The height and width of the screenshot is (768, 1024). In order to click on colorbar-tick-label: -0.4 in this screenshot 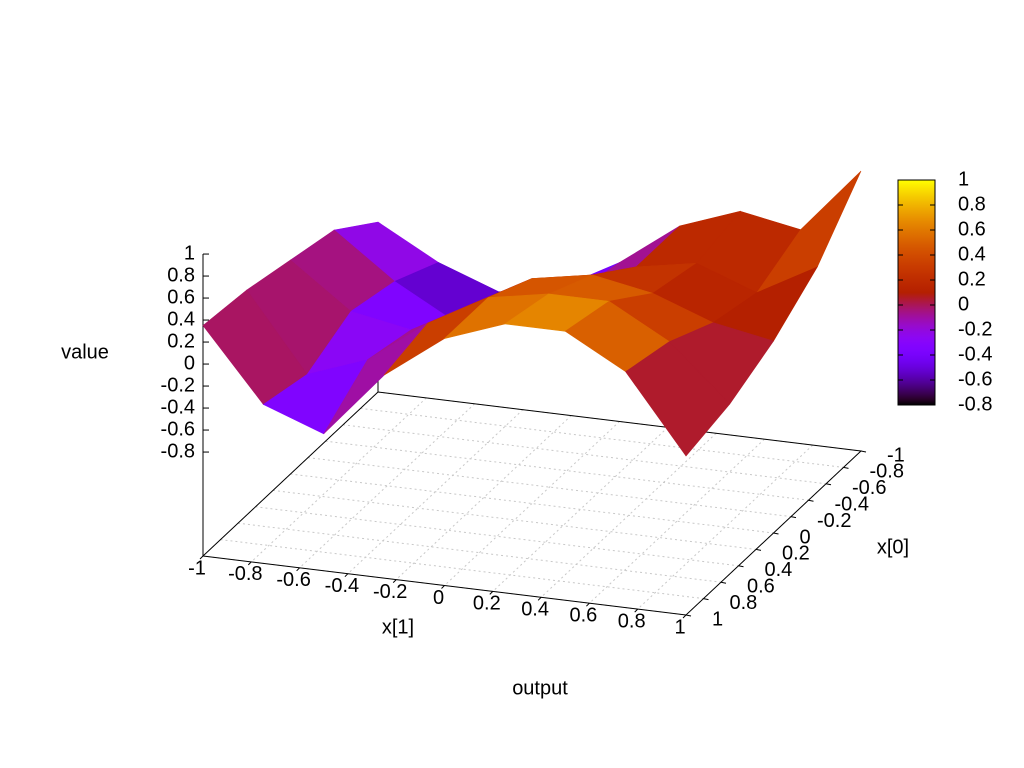, I will do `click(975, 354)`.